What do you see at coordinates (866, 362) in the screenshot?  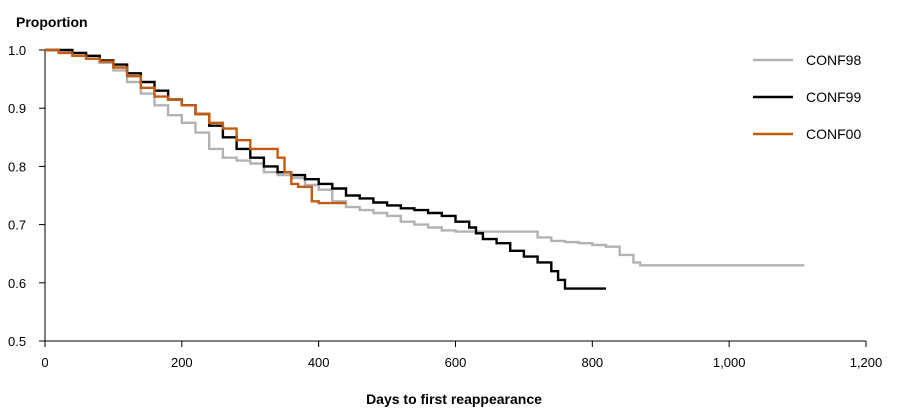 I see `x-tick-label: 1,200` at bounding box center [866, 362].